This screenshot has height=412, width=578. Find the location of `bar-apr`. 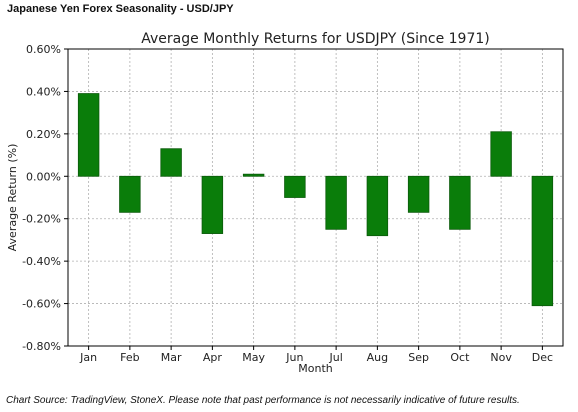

bar-apr is located at coordinates (212, 204).